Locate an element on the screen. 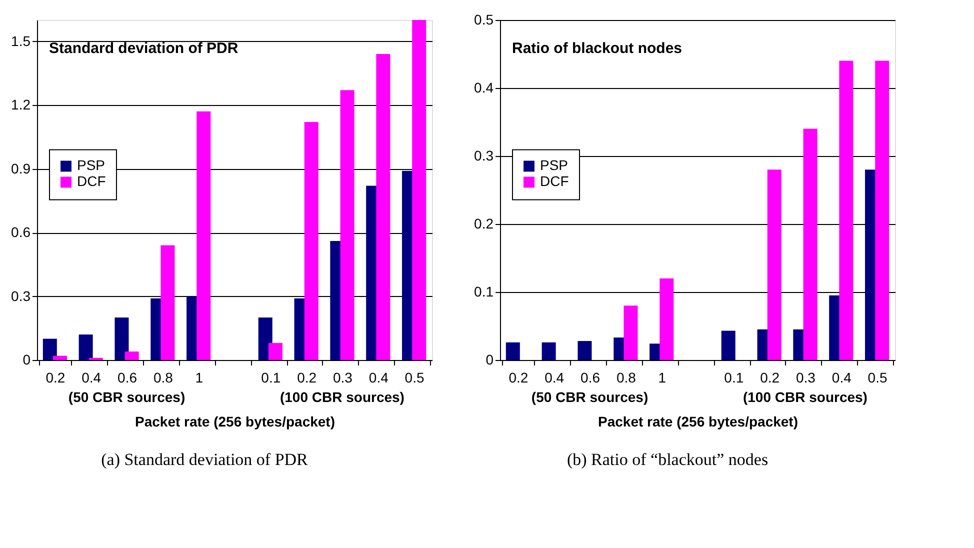 This screenshot has width=974, height=548. text: Ratio of blackout nodes is located at coordinates (597, 48).